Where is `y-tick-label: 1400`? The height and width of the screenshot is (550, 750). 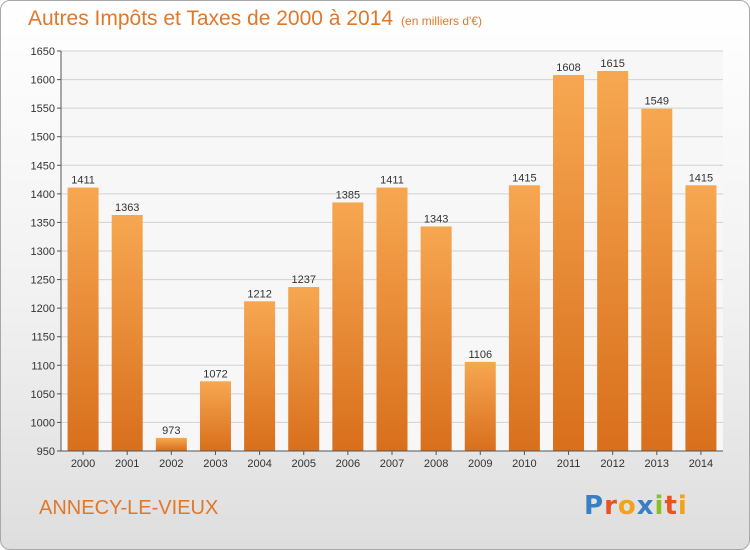
y-tick-label: 1400 is located at coordinates (43, 195).